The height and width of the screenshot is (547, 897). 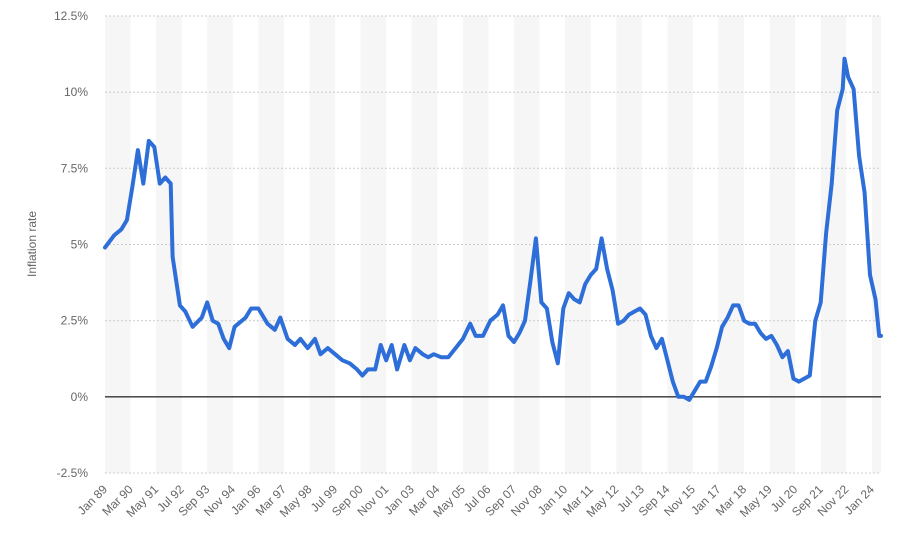 I want to click on y-tick-label: 12.5%, so click(x=71, y=16).